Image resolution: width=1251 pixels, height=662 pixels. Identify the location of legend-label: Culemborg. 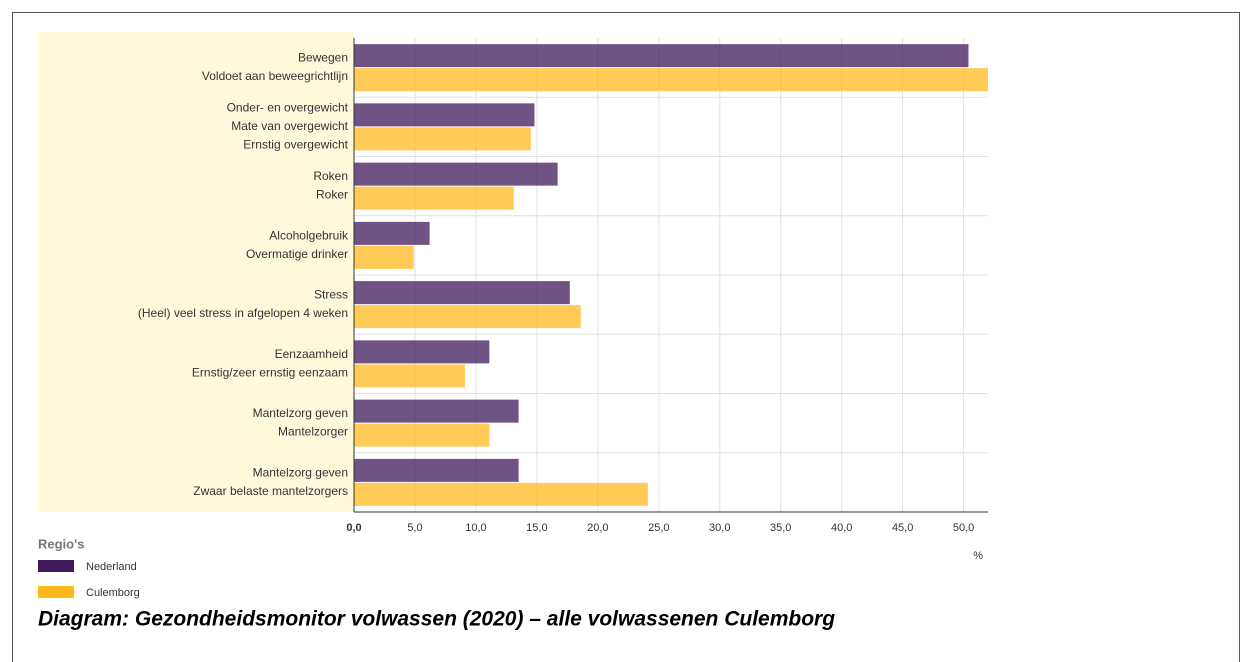
(113, 593).